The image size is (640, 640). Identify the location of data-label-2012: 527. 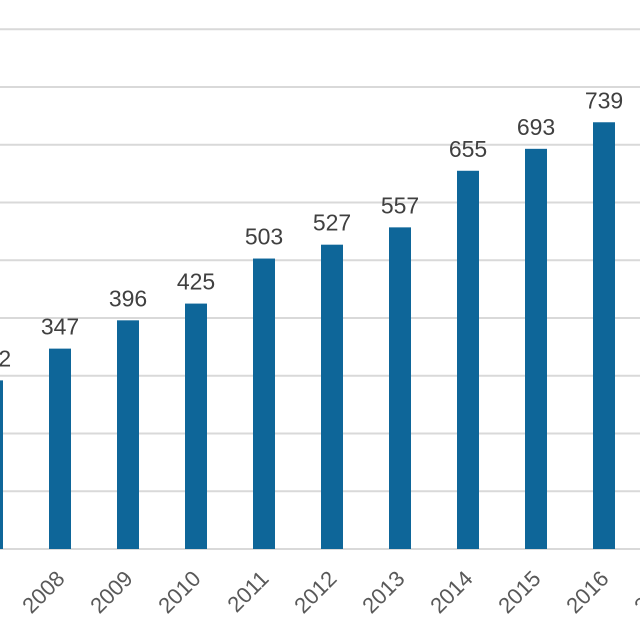
(332, 223).